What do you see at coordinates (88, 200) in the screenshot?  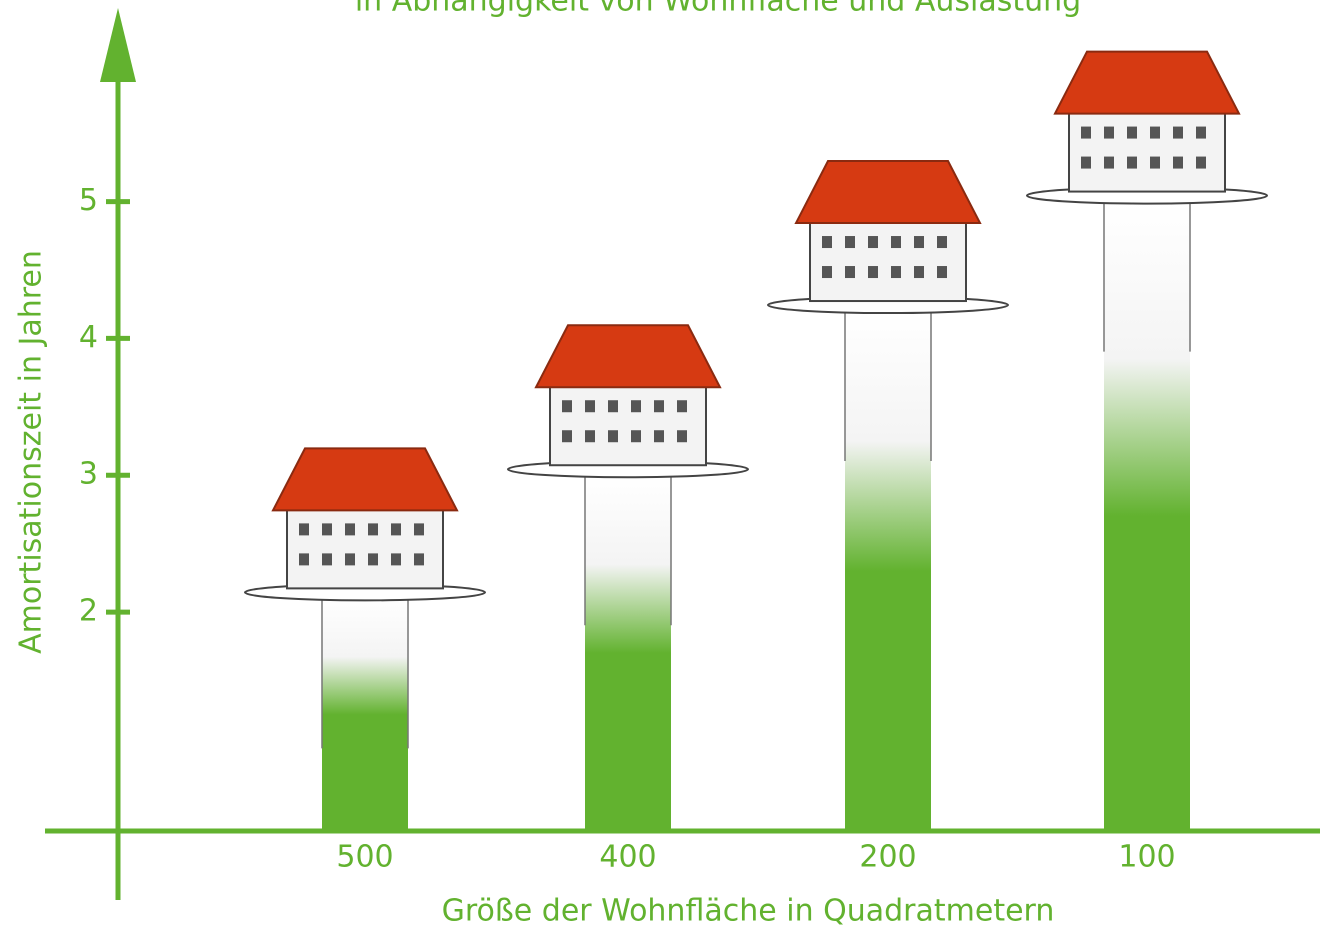 I see `y-tick-label: 5` at bounding box center [88, 200].